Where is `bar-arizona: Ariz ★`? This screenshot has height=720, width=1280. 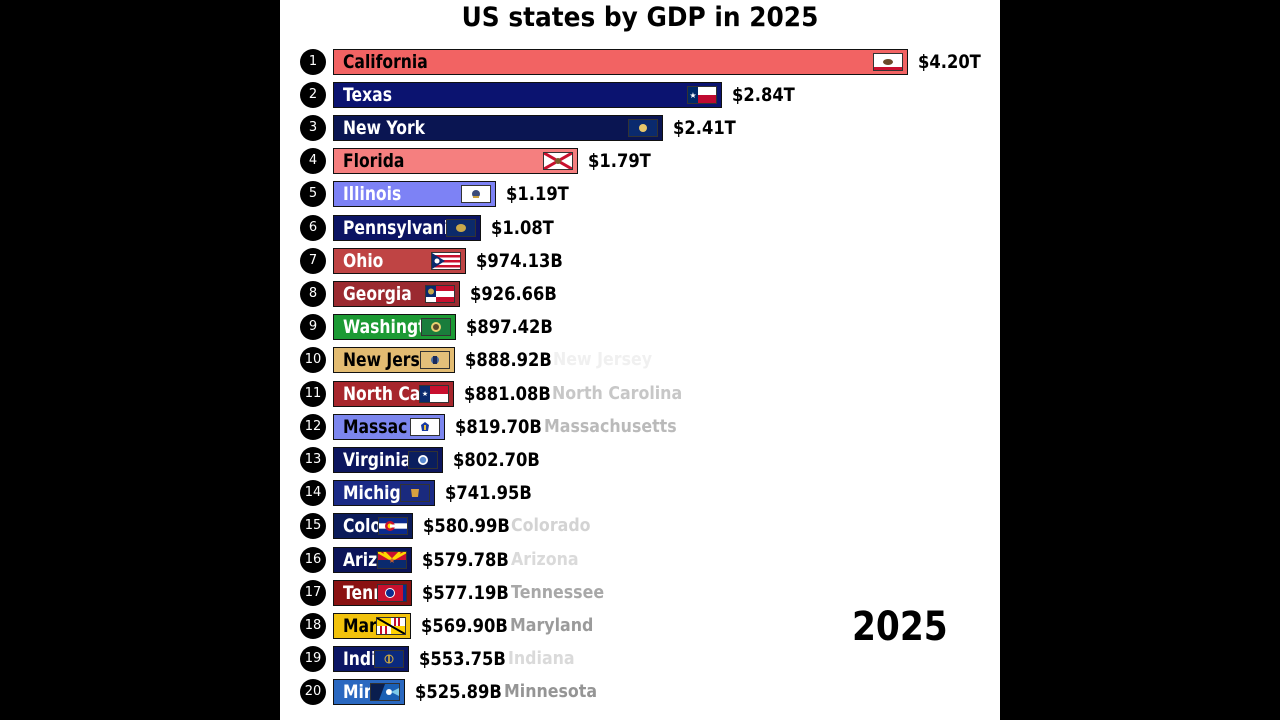
bar-arizona: Ariz ★ is located at coordinates (373, 559).